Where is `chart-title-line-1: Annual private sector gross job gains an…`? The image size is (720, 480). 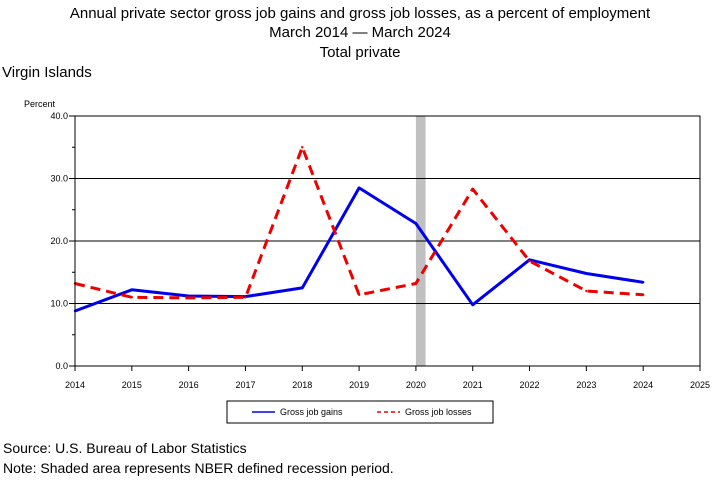
chart-title-line-1: Annual private sector gross job gains an… is located at coordinates (360, 13).